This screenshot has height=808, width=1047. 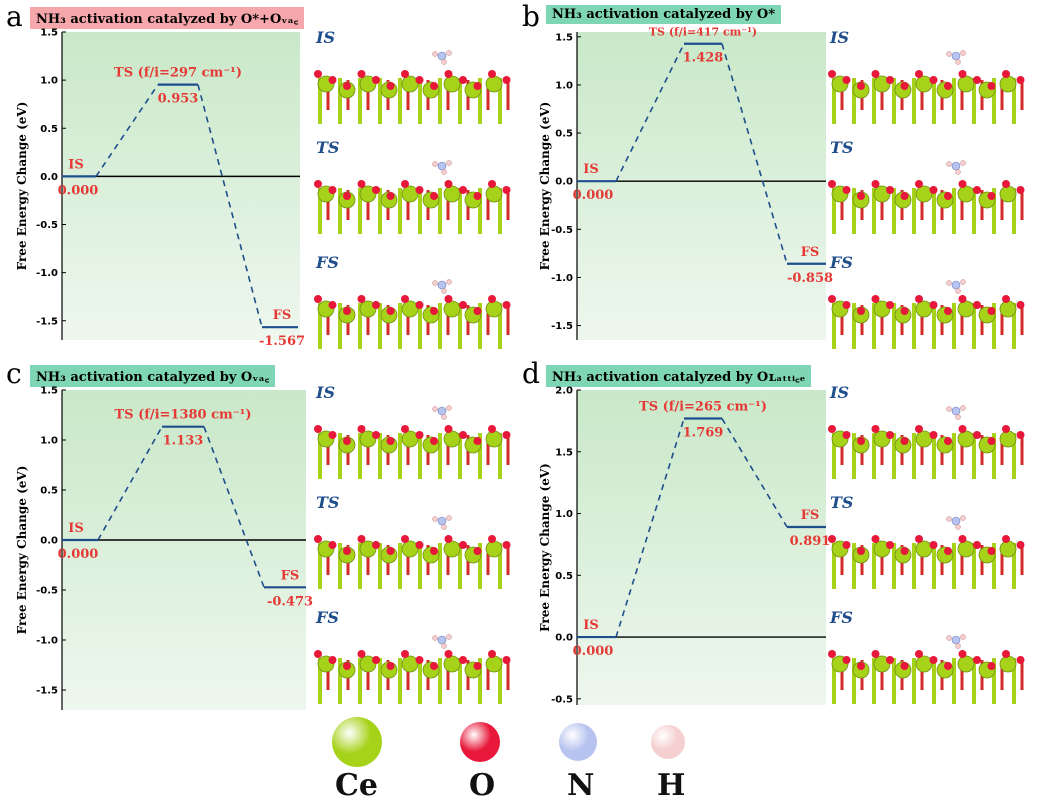 I want to click on legend-atom-o, so click(x=480, y=742).